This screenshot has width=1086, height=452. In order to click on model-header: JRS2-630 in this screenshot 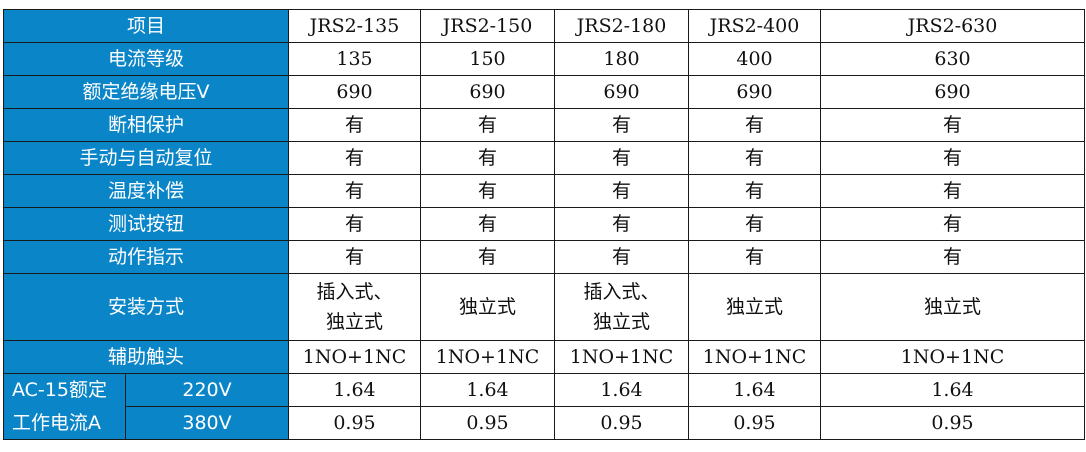, I will do `click(952, 26)`.